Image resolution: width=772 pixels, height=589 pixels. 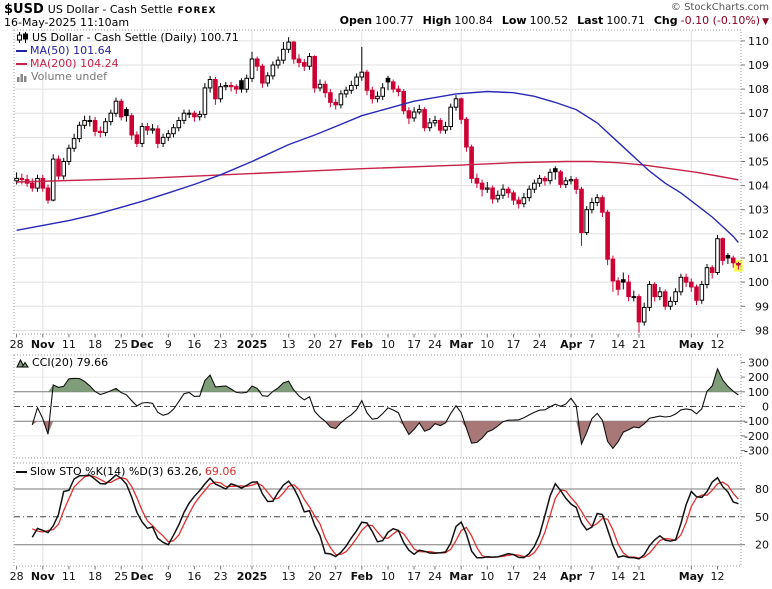 I want to click on low-value: 100.52, so click(x=549, y=20).